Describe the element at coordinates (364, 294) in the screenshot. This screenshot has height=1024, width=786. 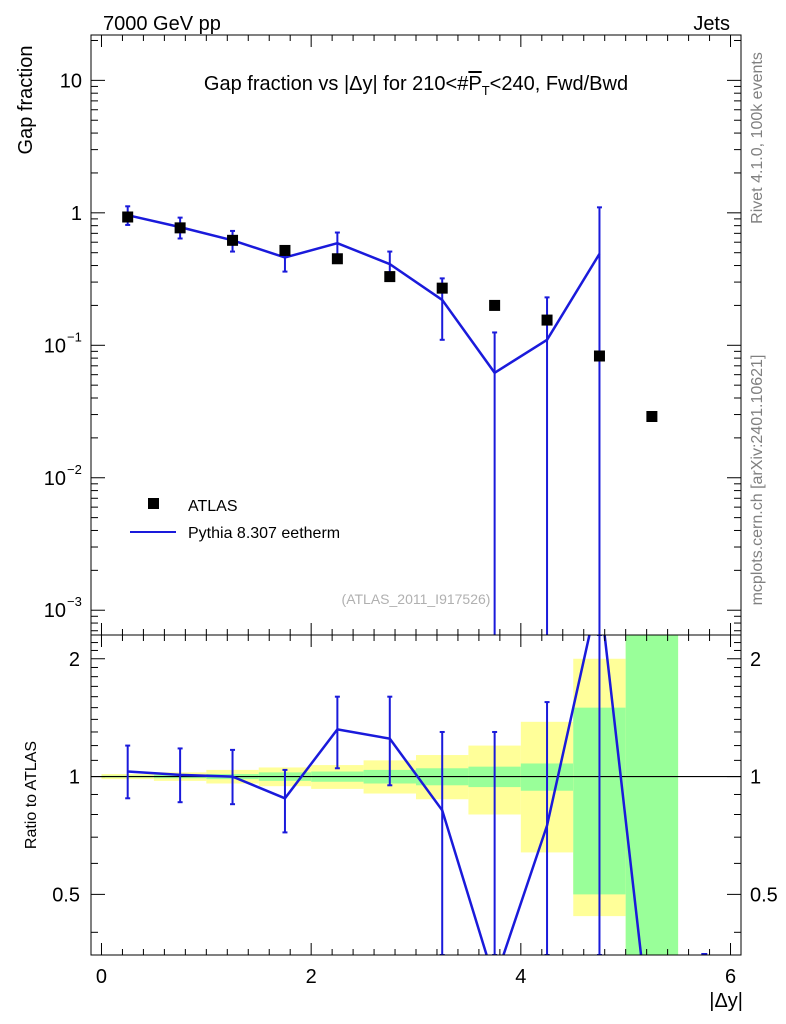
I see `pythia-line` at that location.